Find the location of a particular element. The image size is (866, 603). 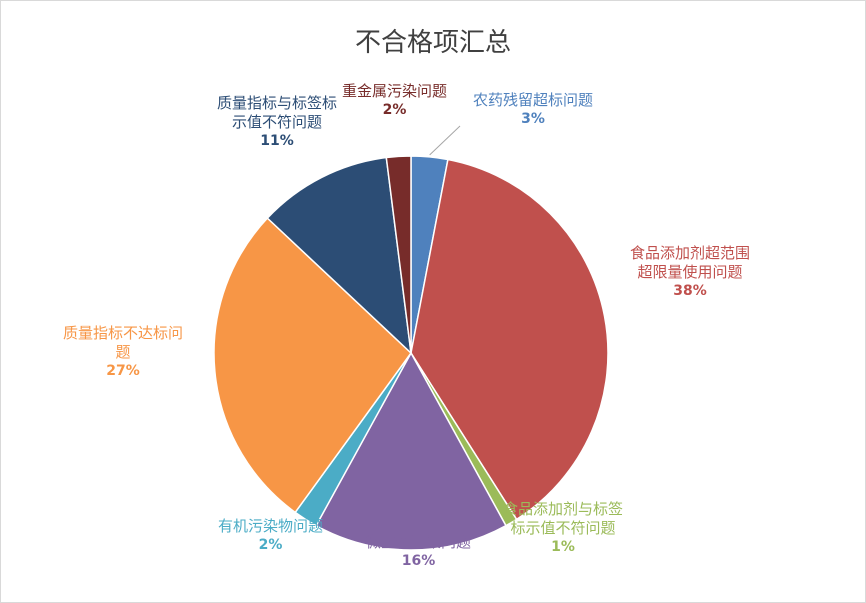

slice-label-text: 食品添加剂与标签 is located at coordinates (563, 509).